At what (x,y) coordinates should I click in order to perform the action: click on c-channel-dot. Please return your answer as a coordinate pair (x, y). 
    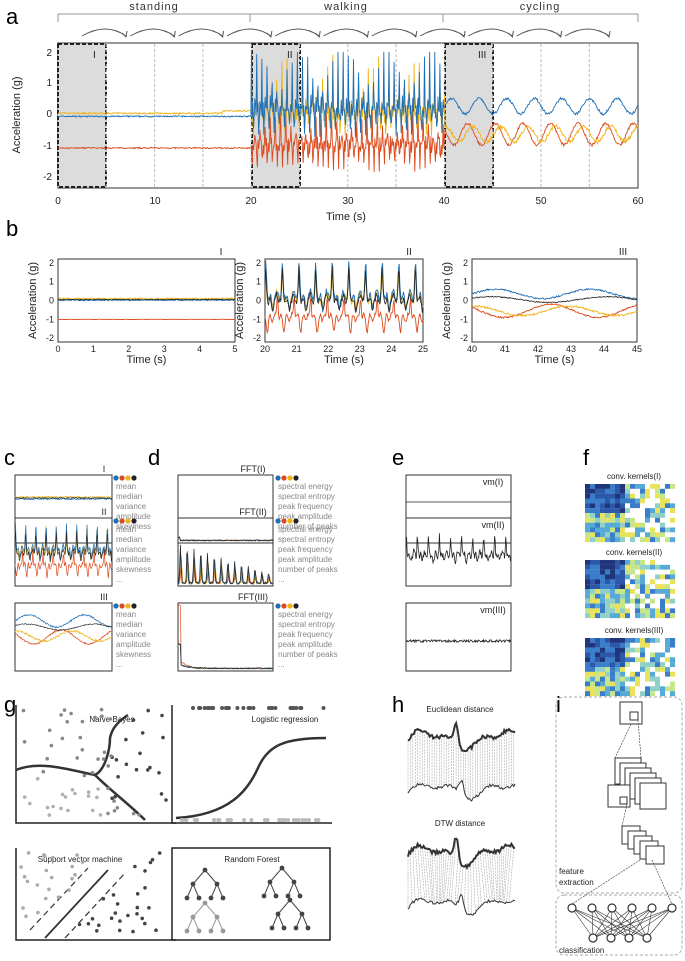
    Looking at the image, I should click on (134, 521).